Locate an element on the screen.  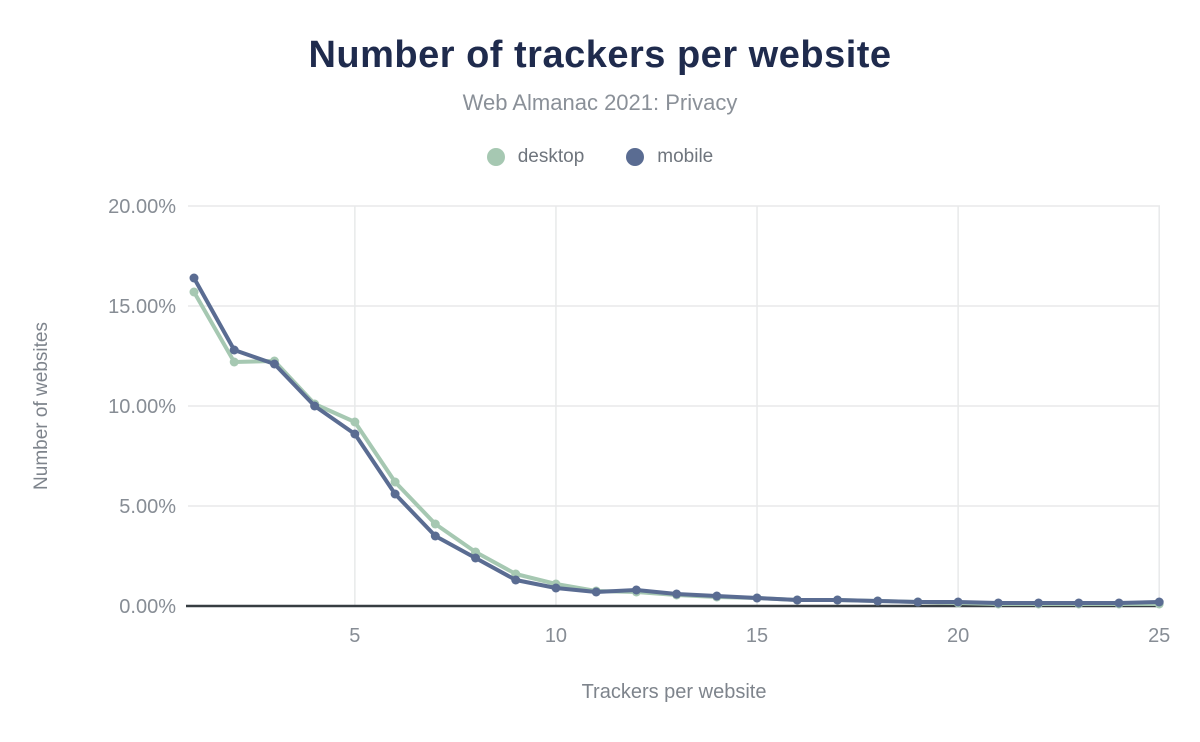
desktop-series-swatch-icon is located at coordinates (495, 157).